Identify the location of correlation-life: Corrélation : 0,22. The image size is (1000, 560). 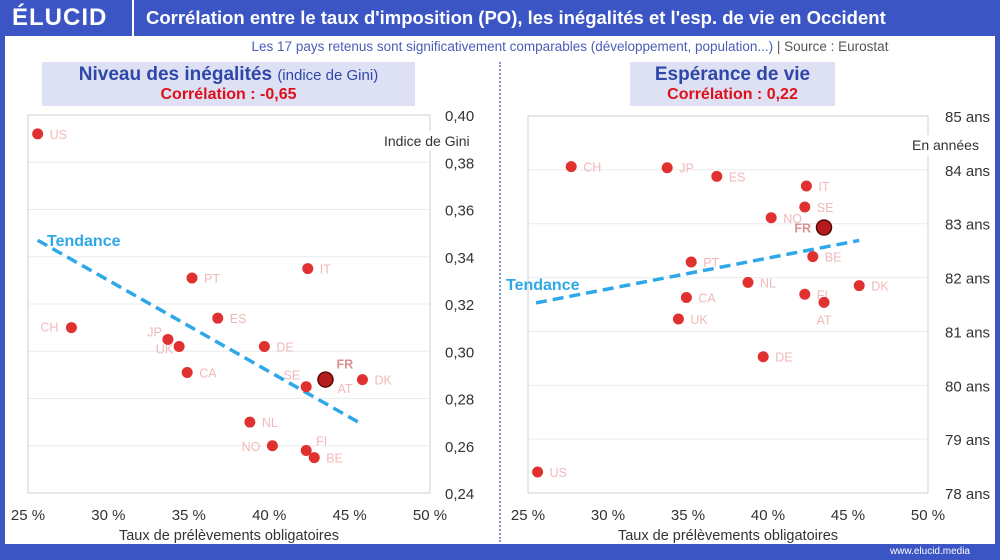
(732, 94).